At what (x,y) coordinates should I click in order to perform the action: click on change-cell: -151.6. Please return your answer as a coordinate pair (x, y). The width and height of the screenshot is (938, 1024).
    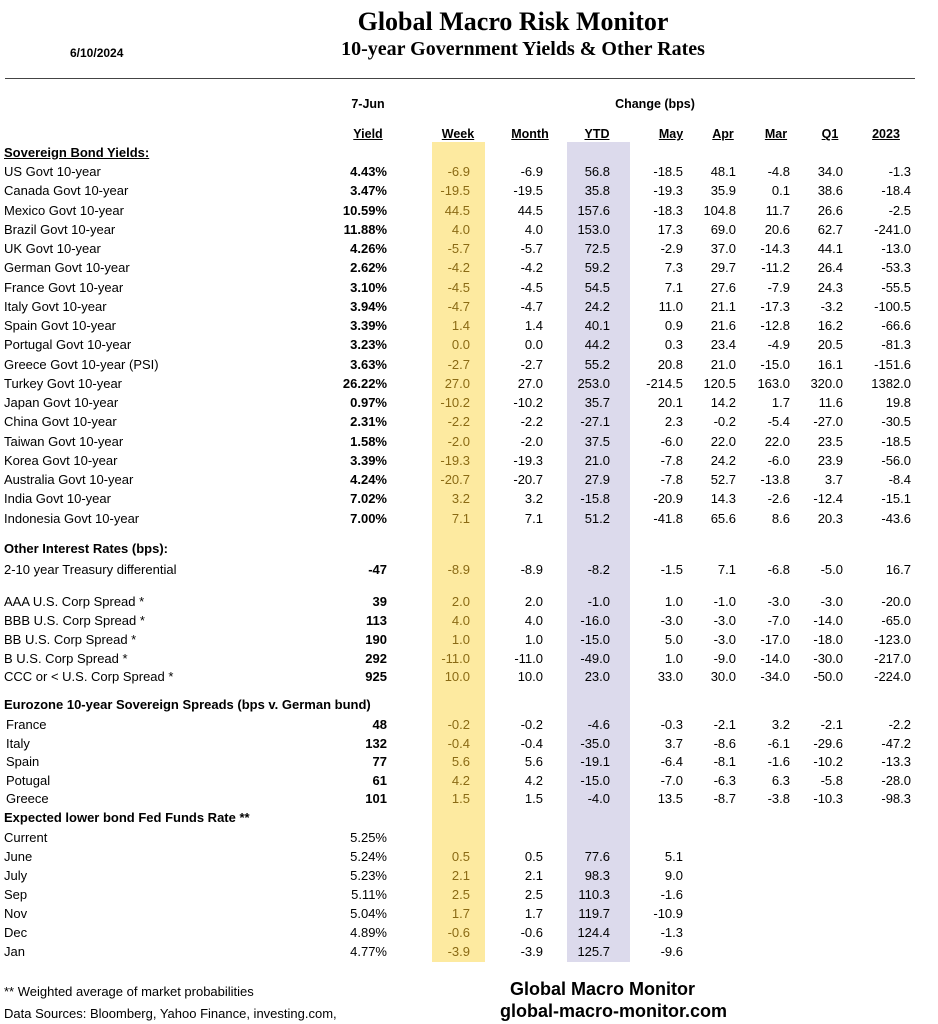
    Looking at the image, I should click on (892, 364).